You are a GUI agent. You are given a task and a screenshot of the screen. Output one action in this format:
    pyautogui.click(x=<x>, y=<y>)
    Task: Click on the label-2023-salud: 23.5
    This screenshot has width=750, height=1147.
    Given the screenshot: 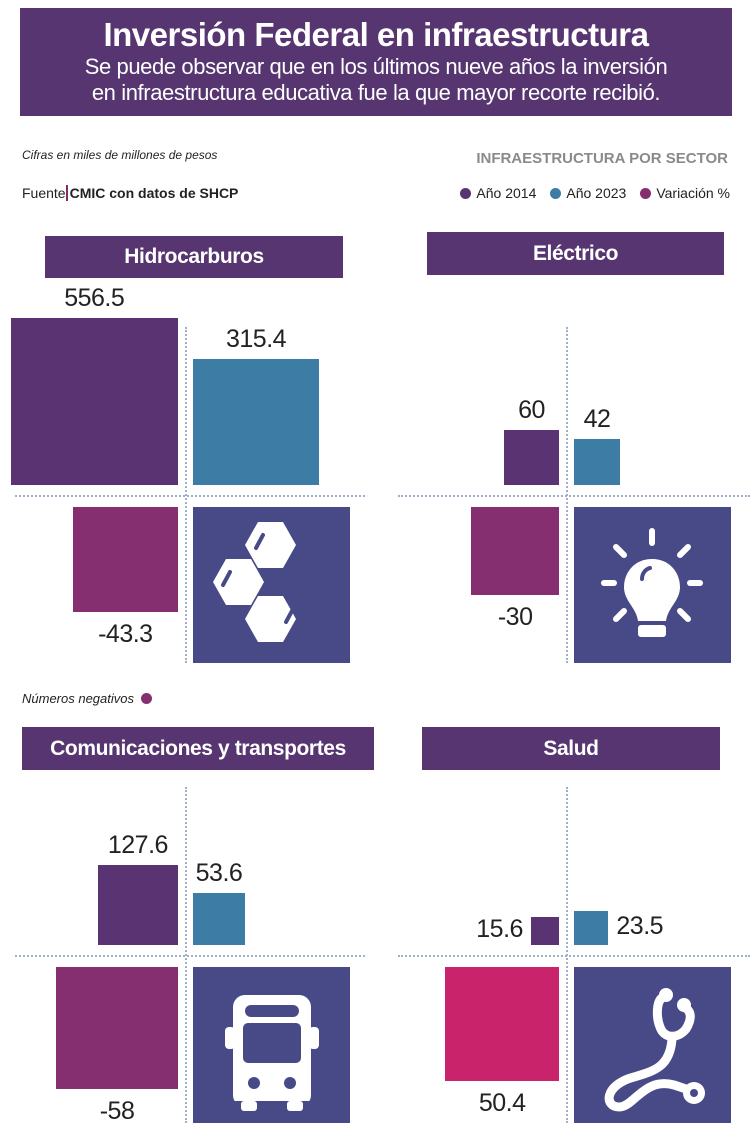 What is the action you would take?
    pyautogui.click(x=640, y=925)
    